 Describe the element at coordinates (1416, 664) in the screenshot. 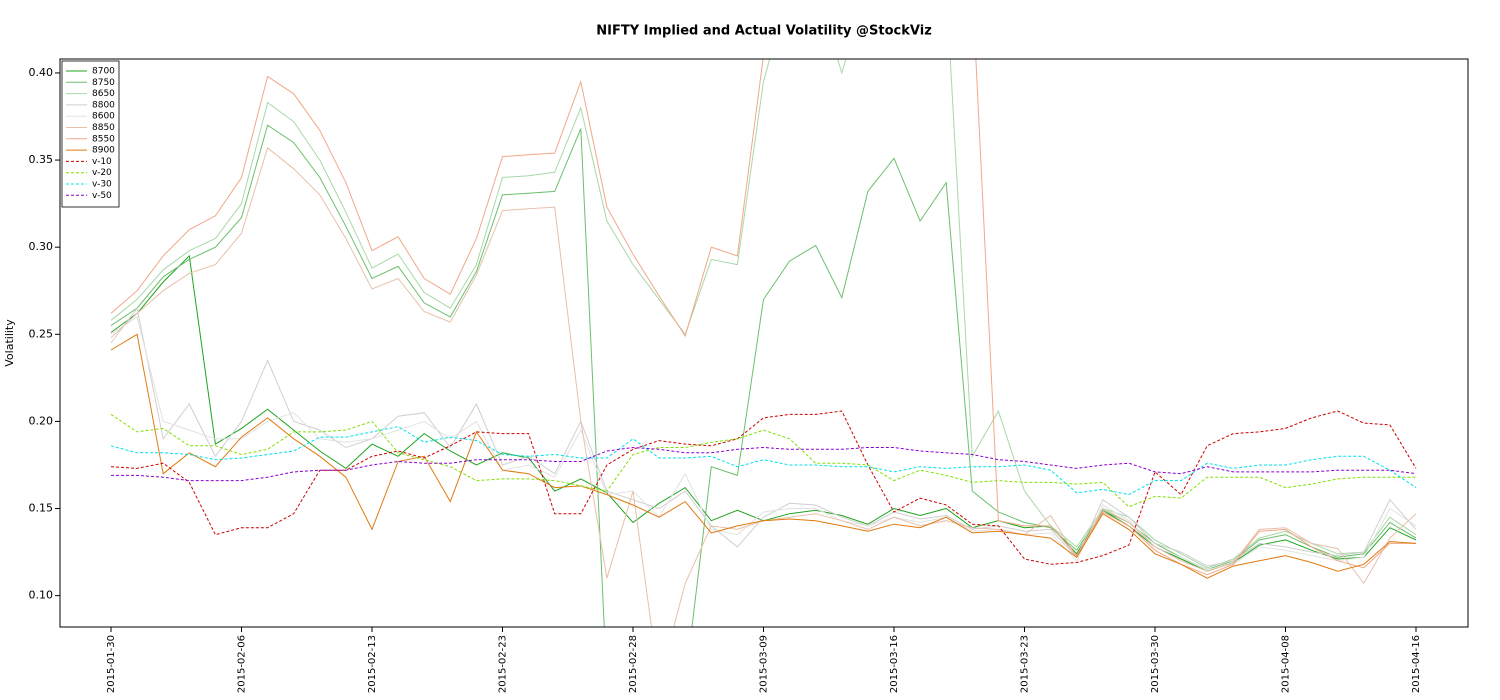

I see `x-tick-label: 2015-04-16` at that location.